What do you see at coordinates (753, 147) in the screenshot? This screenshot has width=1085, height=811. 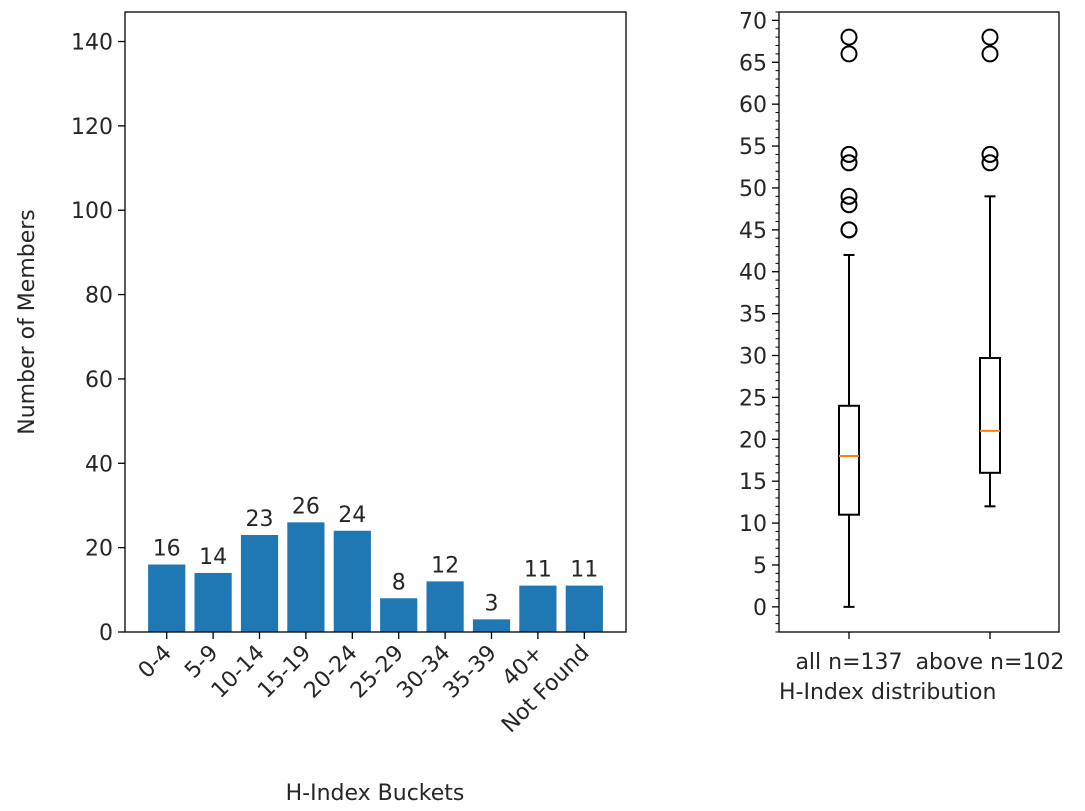 I see `box-y-tick-label: 55` at bounding box center [753, 147].